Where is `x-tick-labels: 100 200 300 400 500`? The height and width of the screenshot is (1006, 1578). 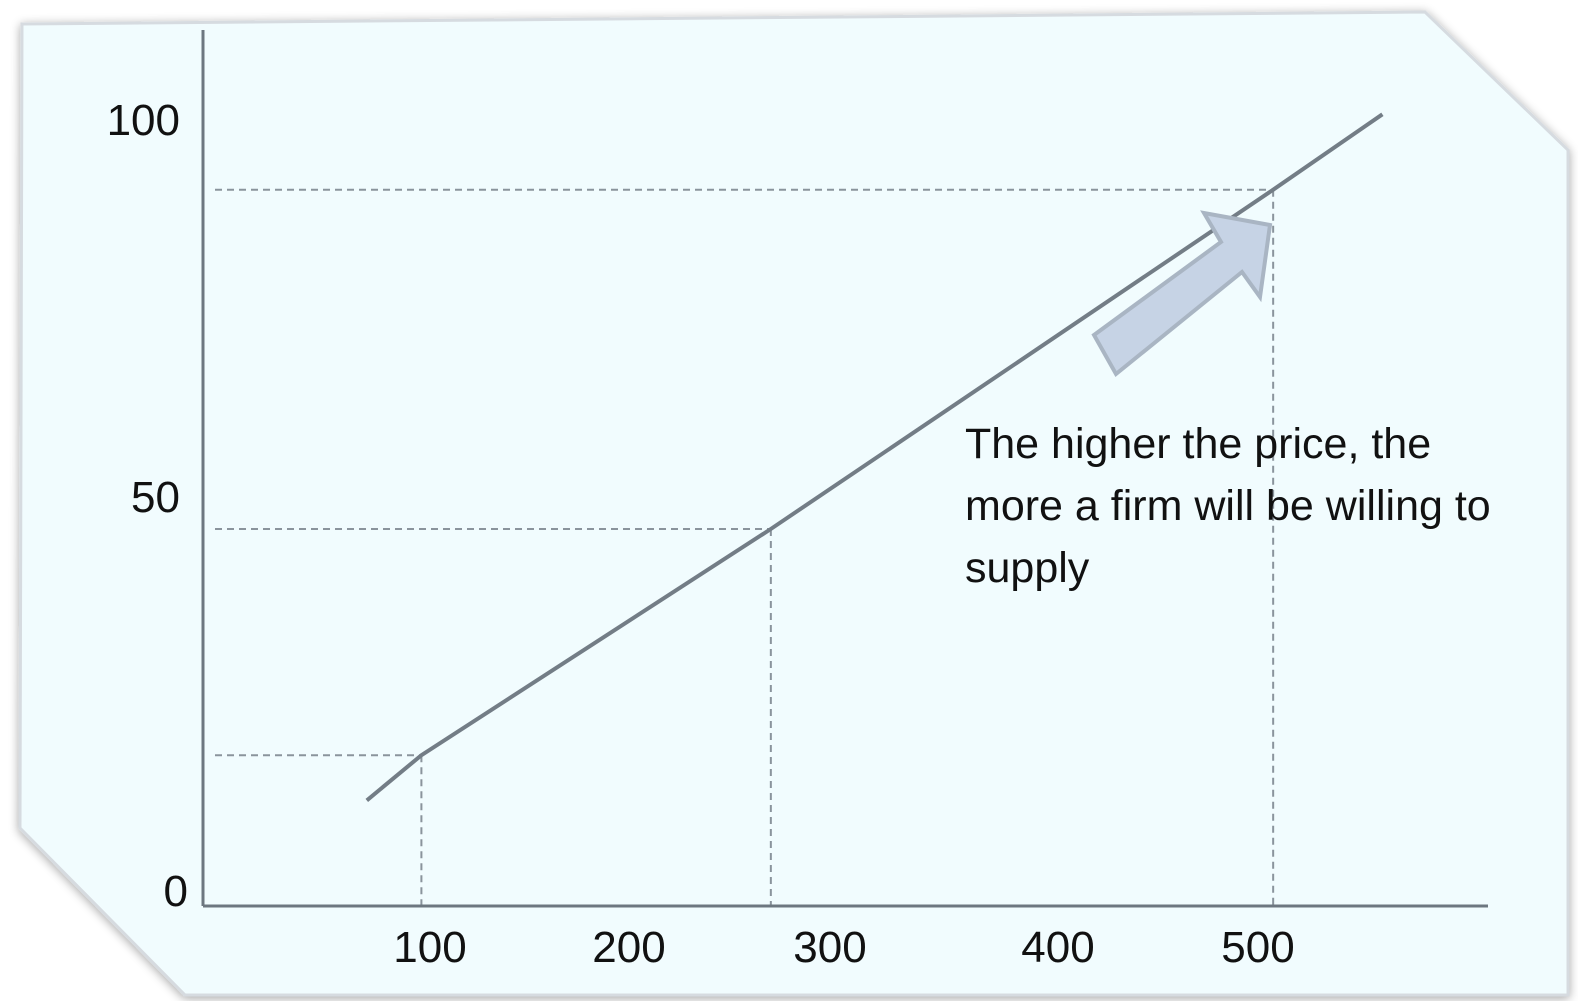
x-tick-labels: 100 200 300 400 500 is located at coordinates (843, 947).